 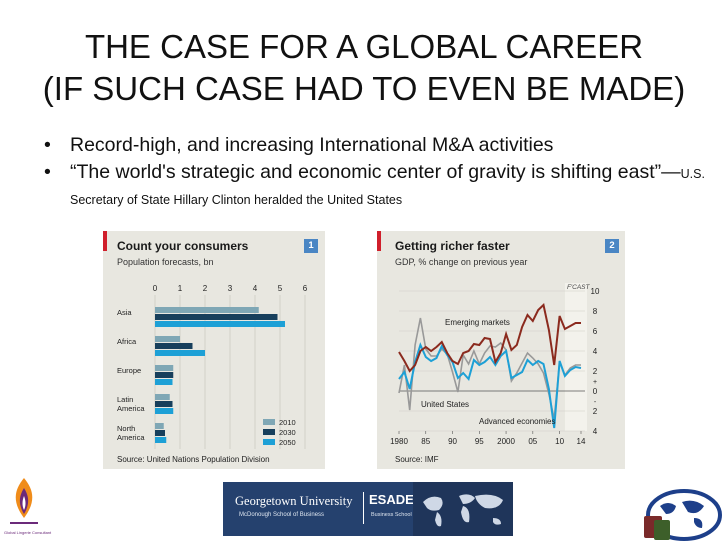 I want to click on x-tick-label: 0, so click(x=155, y=288).